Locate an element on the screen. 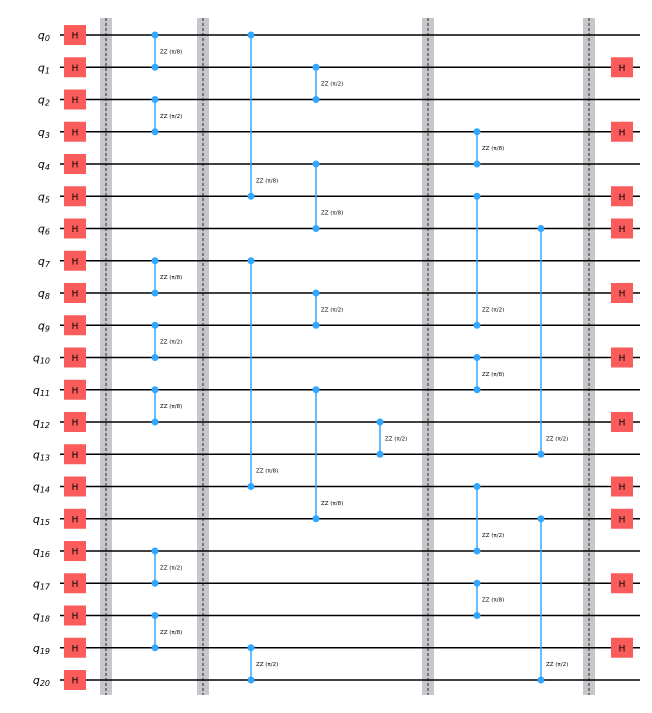 Image resolution: width=652 pixels, height=713 pixels. qubit-label: q17 is located at coordinates (42, 584).